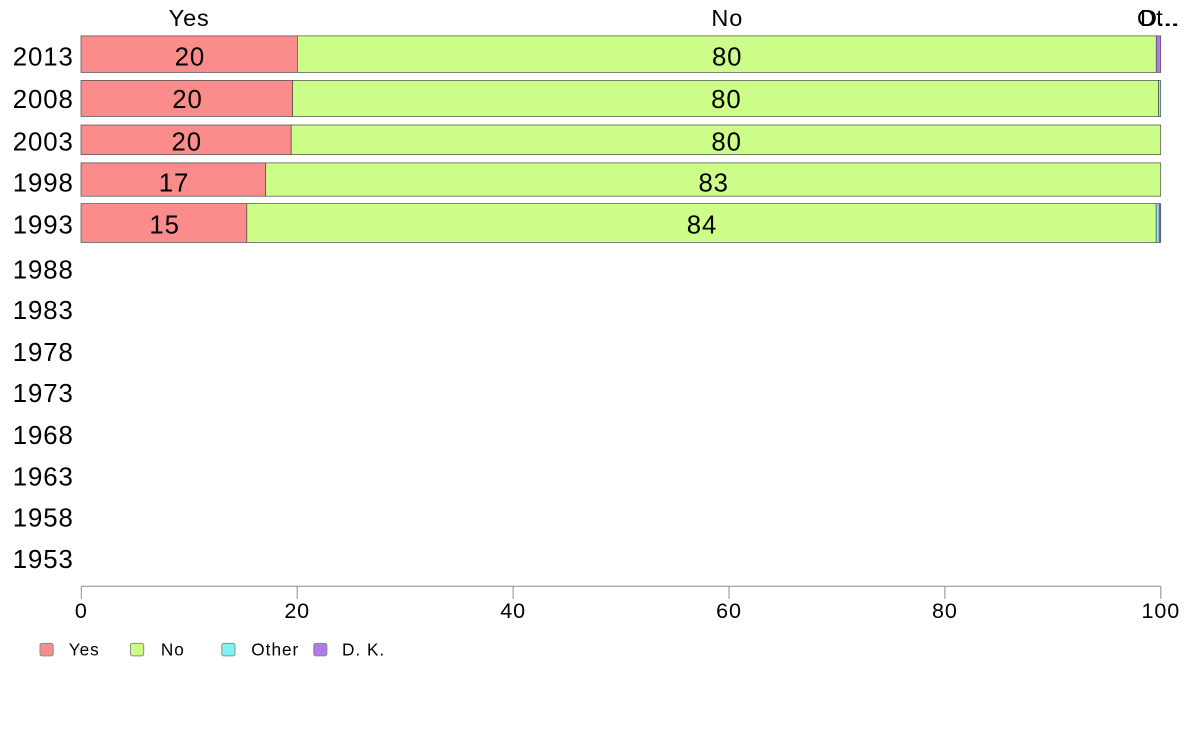 The width and height of the screenshot is (1188, 736). Describe the element at coordinates (43, 477) in the screenshot. I see `svg-text: 1963` at that location.